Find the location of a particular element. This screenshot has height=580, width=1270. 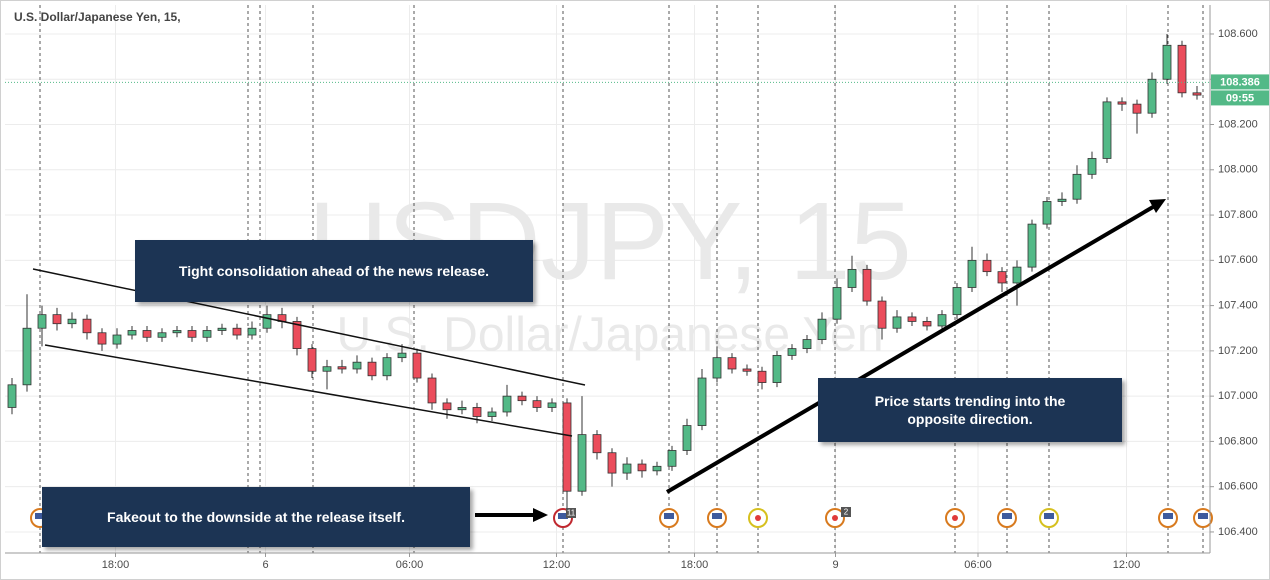

last-price-label: 108.386 is located at coordinates (1240, 82).